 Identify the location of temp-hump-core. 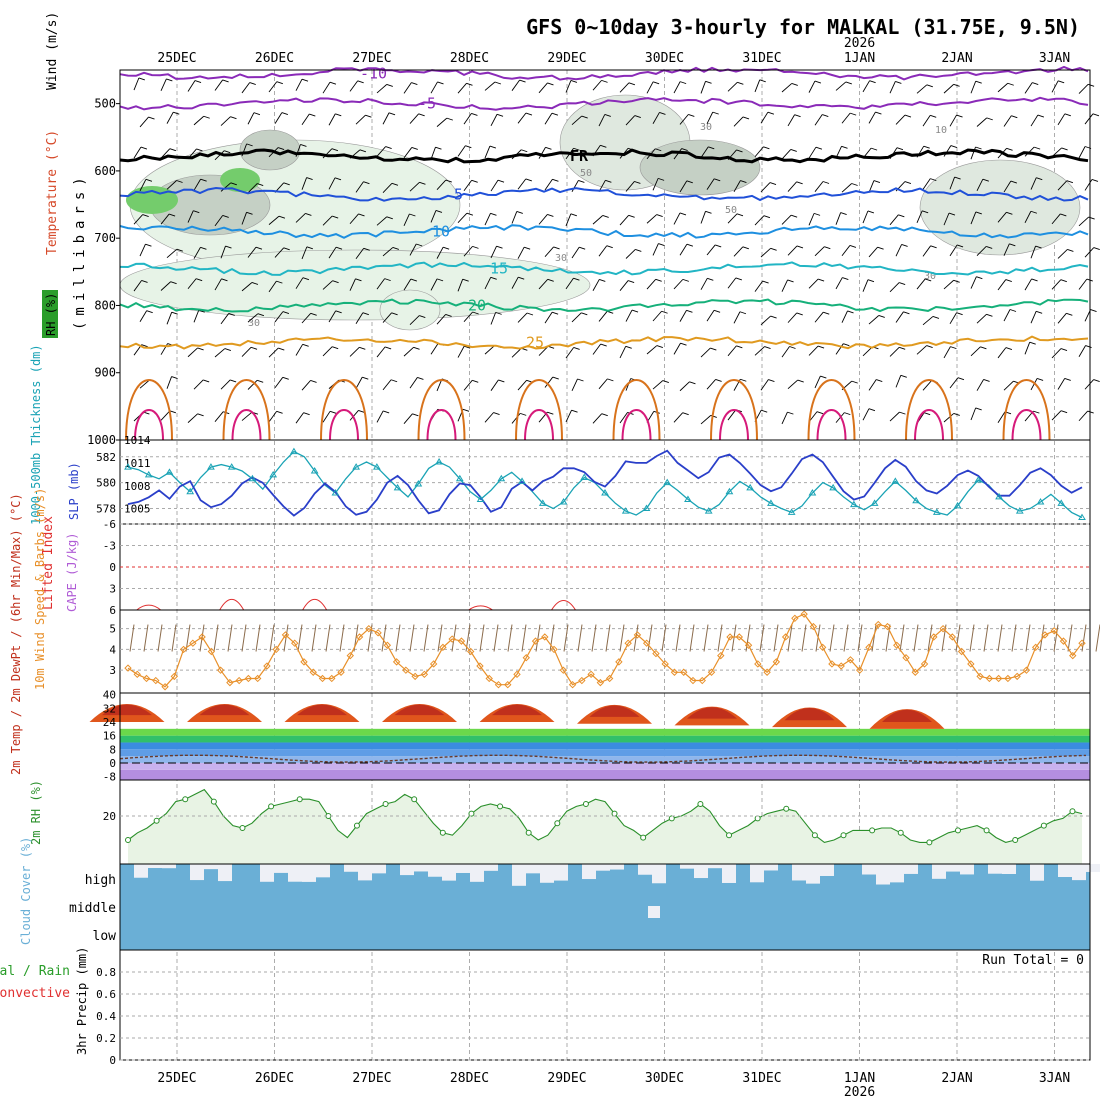
(419, 710).